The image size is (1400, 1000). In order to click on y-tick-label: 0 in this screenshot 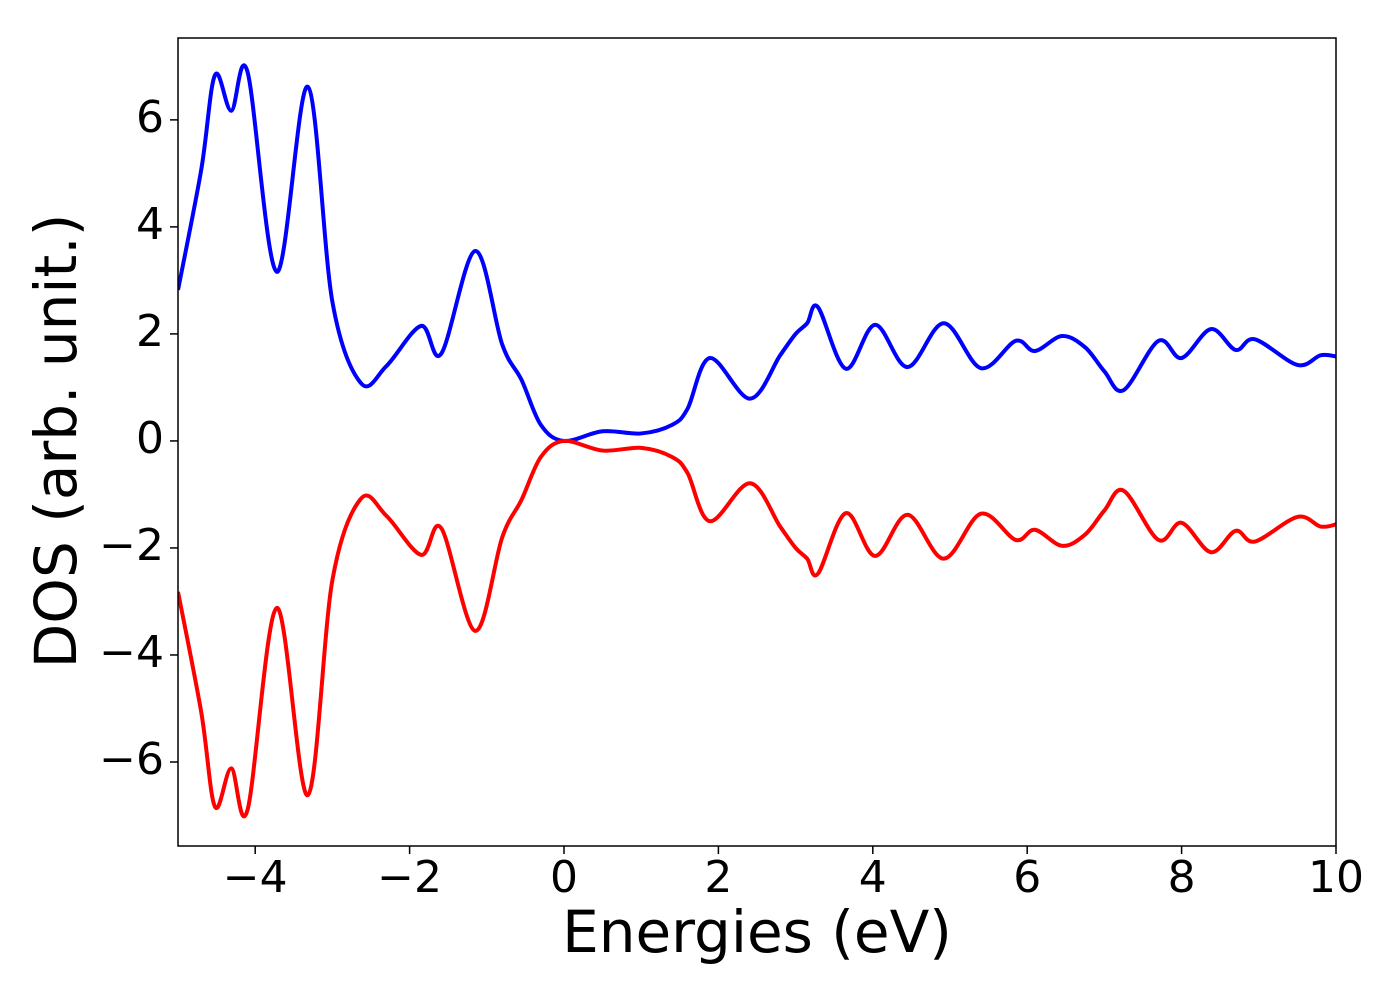, I will do `click(150, 438)`.